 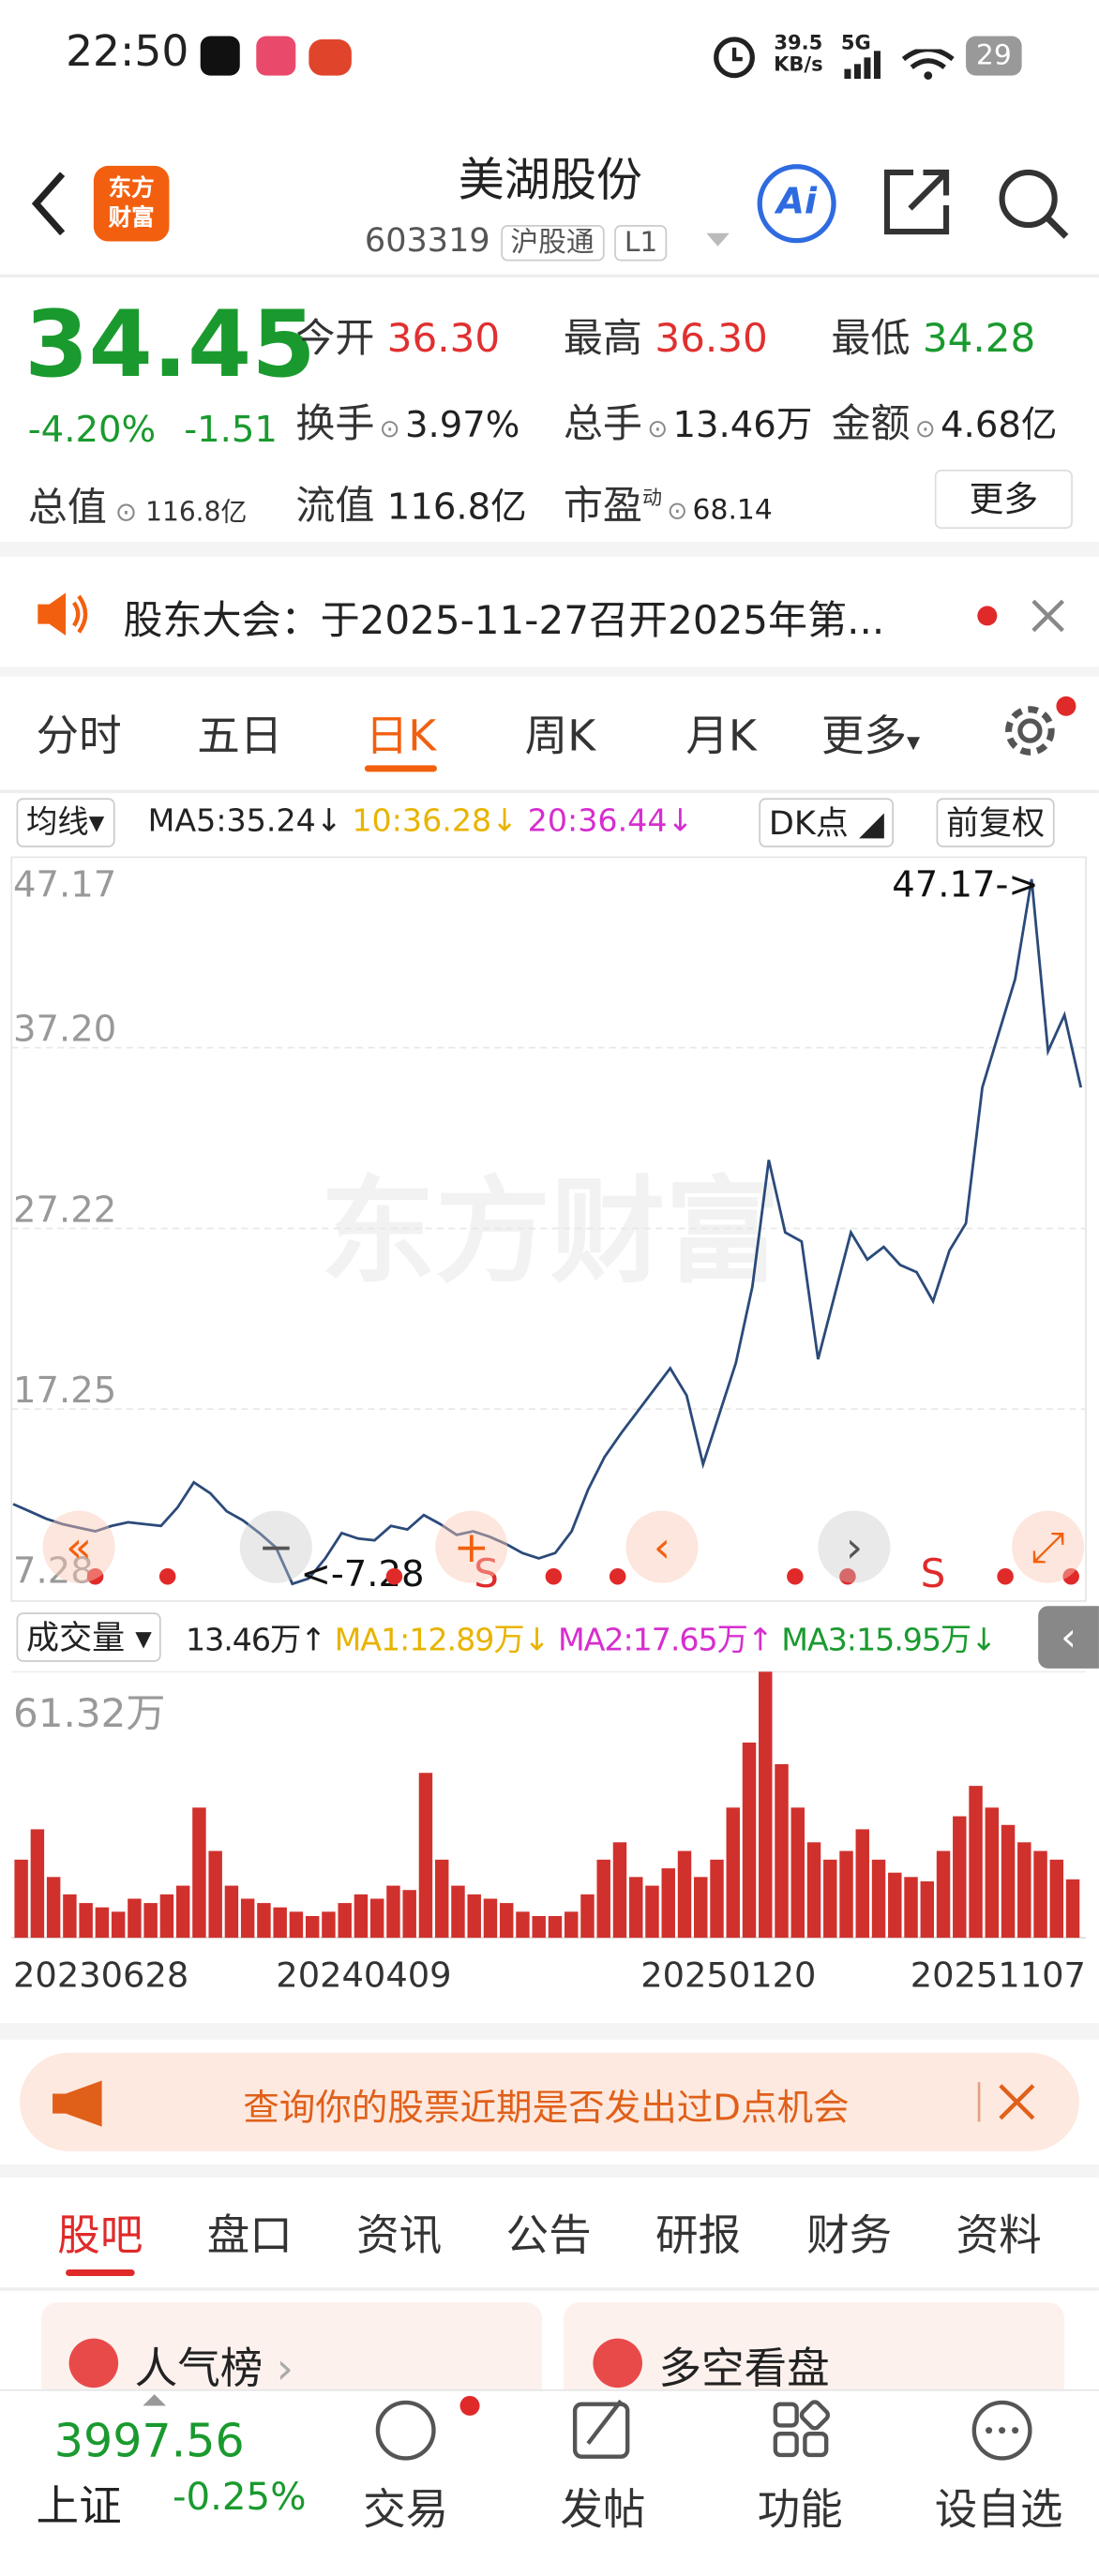 I want to click on field-label: 流值, so click(x=335, y=507).